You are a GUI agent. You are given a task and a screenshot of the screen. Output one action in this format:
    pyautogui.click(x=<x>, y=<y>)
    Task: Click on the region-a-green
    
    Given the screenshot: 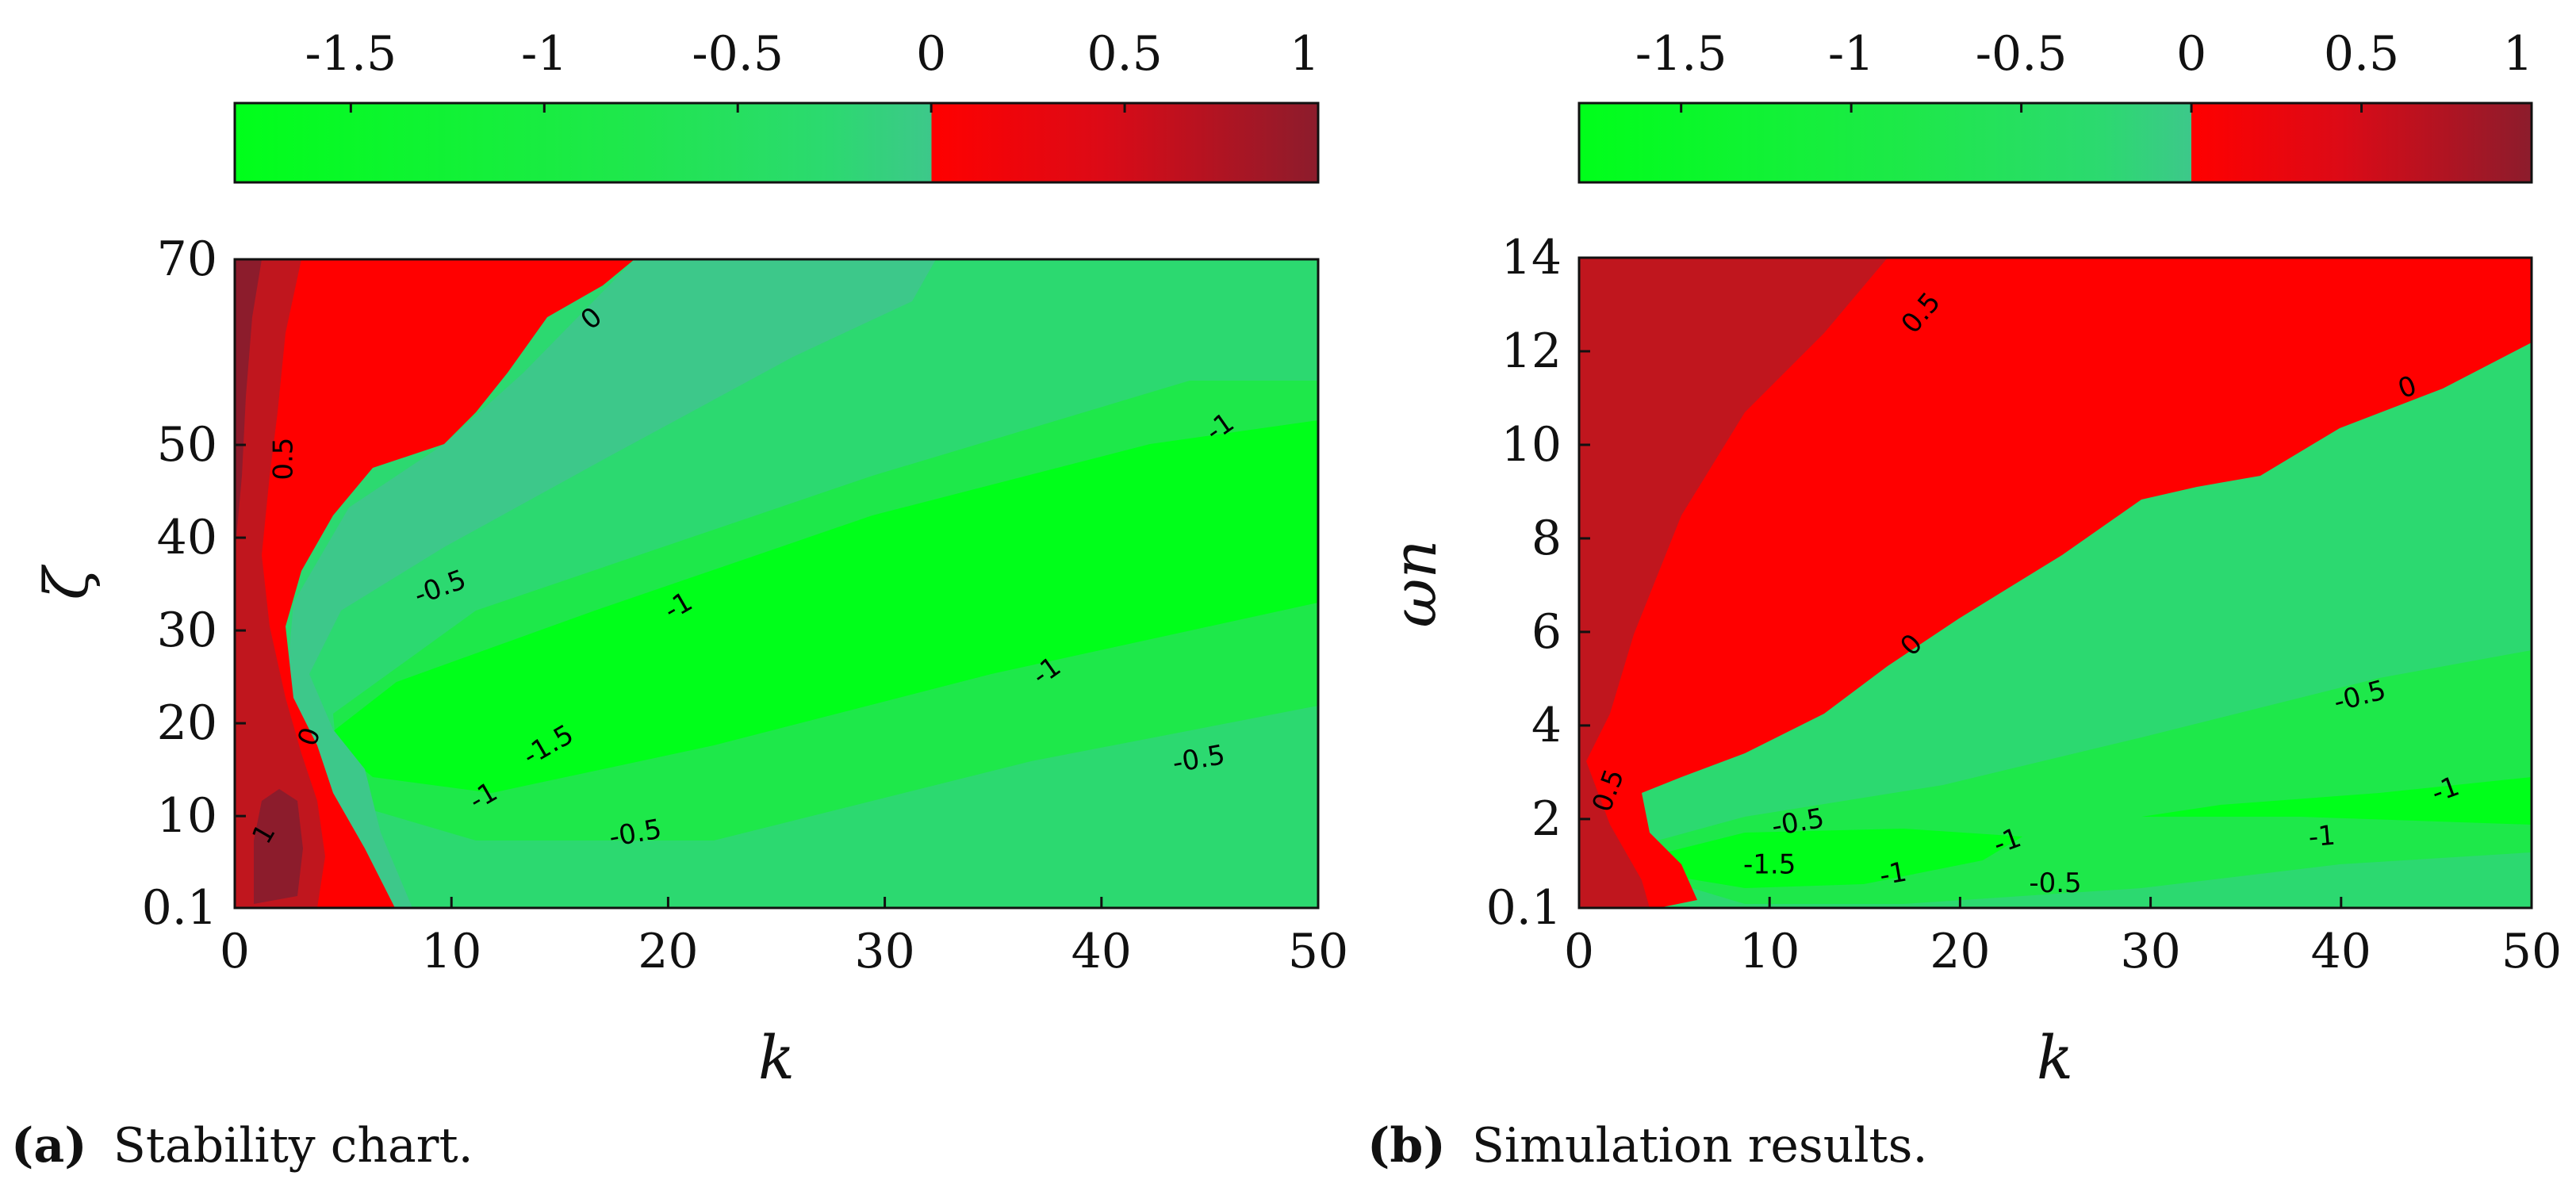 What is the action you would take?
    pyautogui.click(x=822, y=606)
    